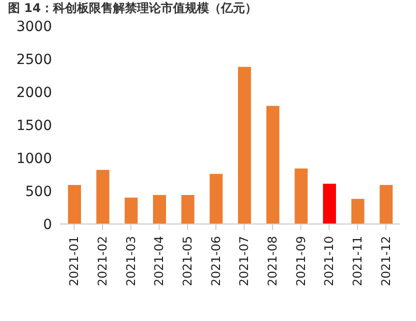  What do you see at coordinates (133, 8) in the screenshot?
I see `chart-title: 图 14：科创板限售解禁理论市值规模（亿元）` at bounding box center [133, 8].